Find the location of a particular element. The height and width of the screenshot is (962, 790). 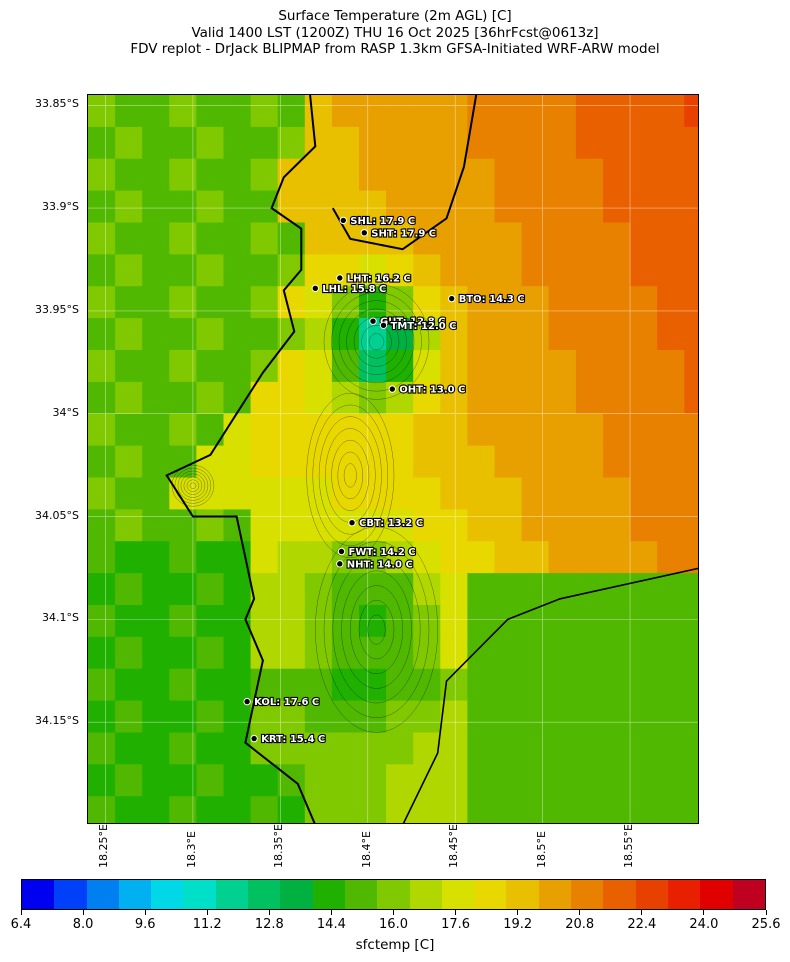

station-fwt: FWT: 14.2 C is located at coordinates (377, 552).